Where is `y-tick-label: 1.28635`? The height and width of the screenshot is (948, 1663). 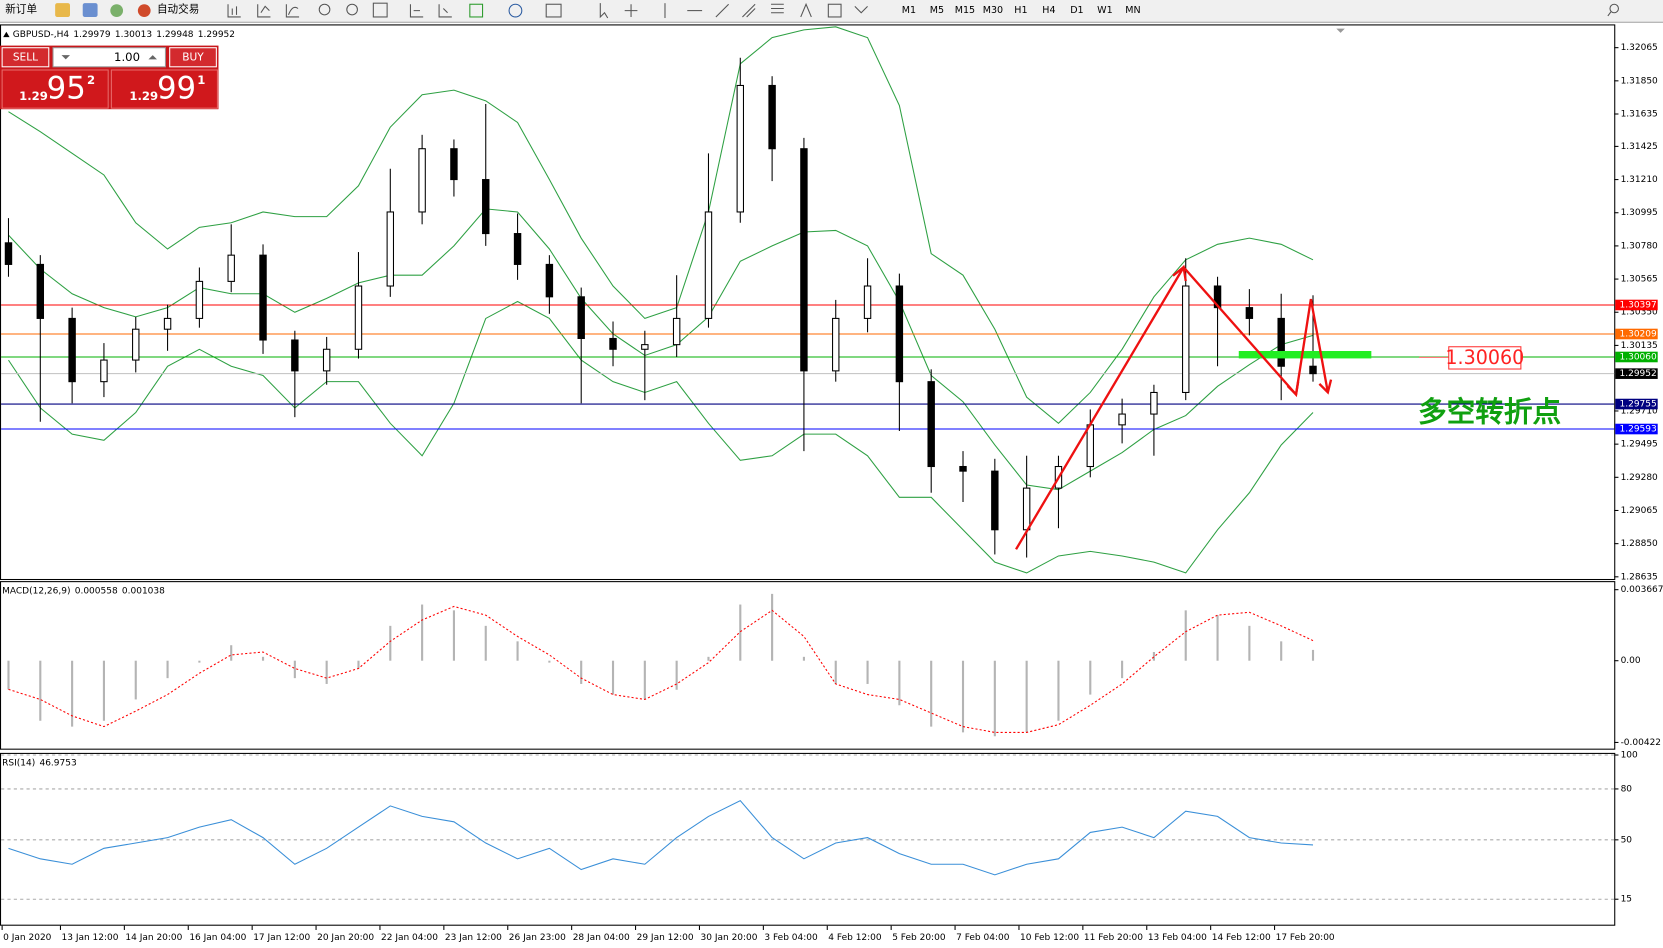 y-tick-label: 1.28635 is located at coordinates (1639, 577).